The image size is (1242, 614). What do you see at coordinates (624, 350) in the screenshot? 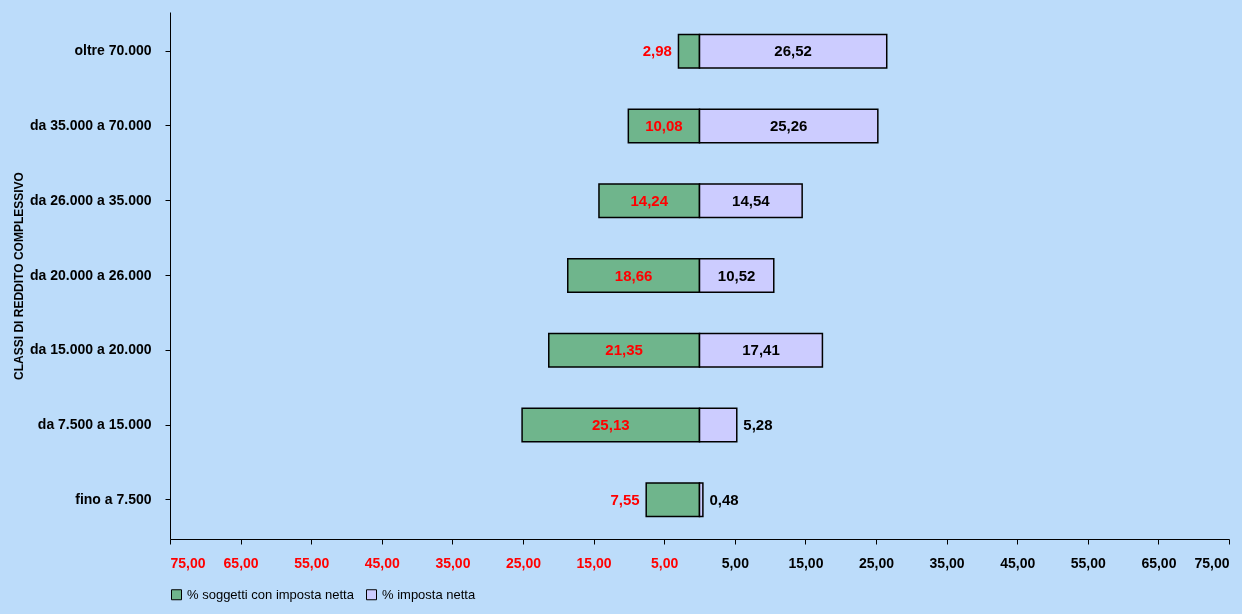
I see `data-label: 21,35` at bounding box center [624, 350].